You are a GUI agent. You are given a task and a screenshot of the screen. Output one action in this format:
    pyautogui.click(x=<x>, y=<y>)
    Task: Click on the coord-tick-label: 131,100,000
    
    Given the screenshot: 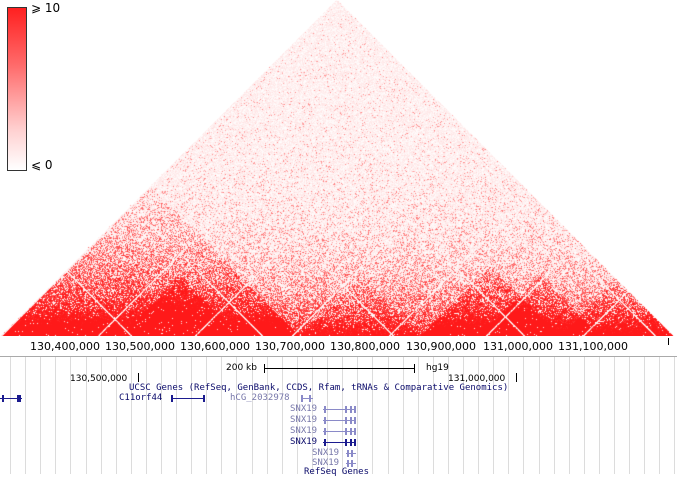 What is the action you would take?
    pyautogui.click(x=593, y=346)
    